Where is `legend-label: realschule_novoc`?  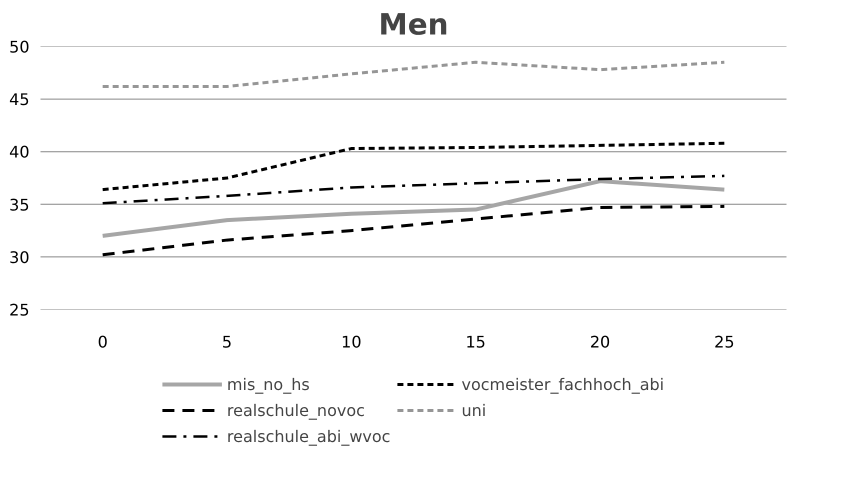 legend-label: realschule_novoc is located at coordinates (295, 410).